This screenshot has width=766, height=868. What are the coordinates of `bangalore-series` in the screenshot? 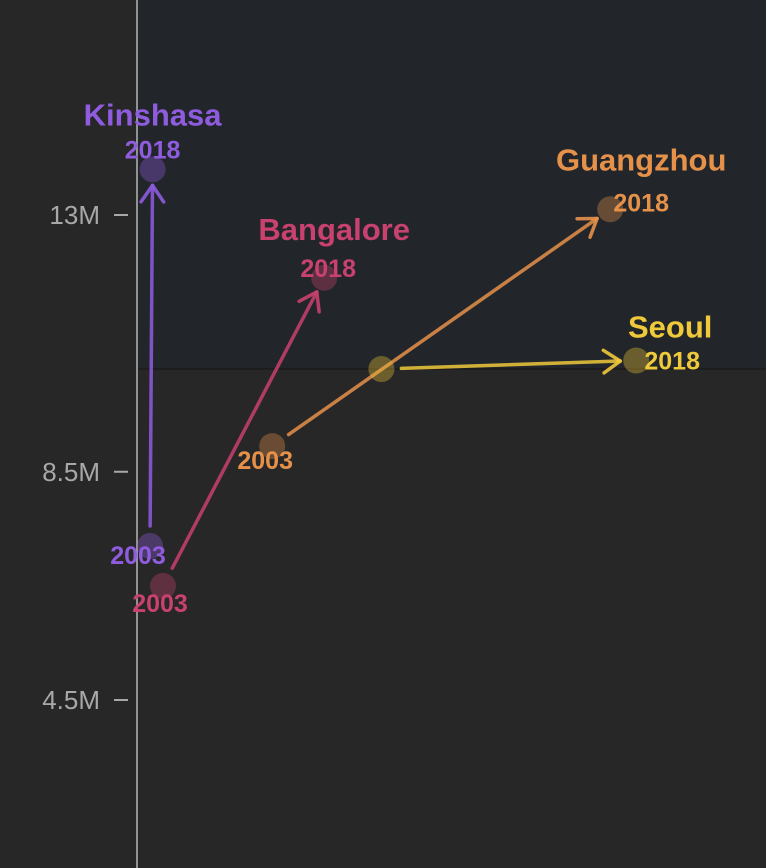 It's located at (244, 431).